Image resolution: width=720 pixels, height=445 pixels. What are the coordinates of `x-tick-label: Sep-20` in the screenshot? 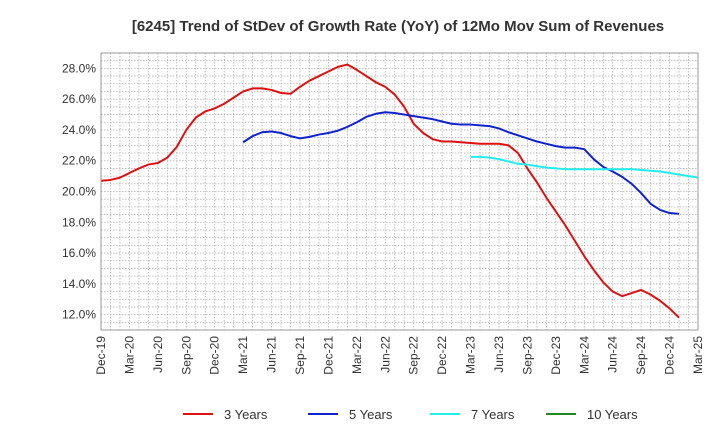 It's located at (186, 355).